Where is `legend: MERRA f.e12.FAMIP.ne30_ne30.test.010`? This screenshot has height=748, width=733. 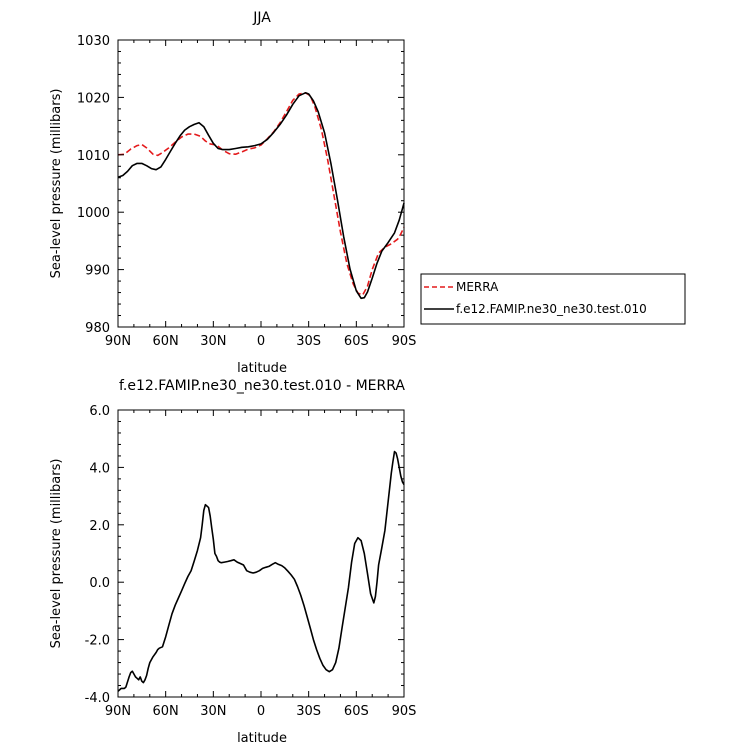 legend: MERRA f.e12.FAMIP.ne30_ne30.test.010 is located at coordinates (553, 299).